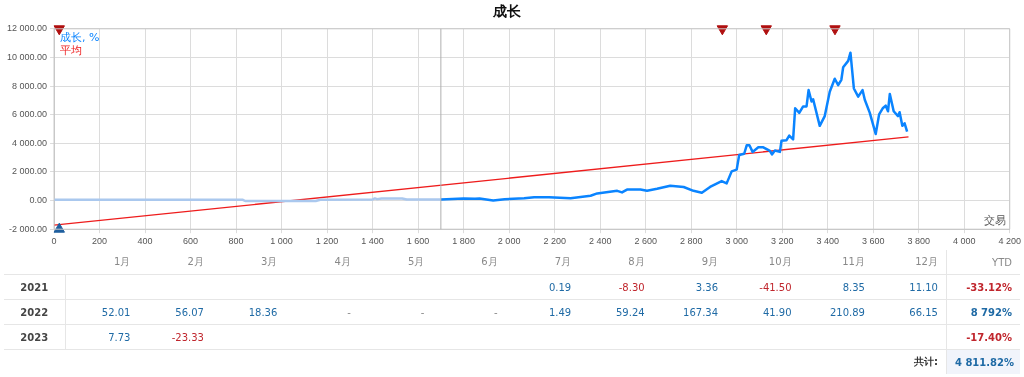 The height and width of the screenshot is (377, 1024). What do you see at coordinates (836, 287) in the screenshot?
I see `data-label: 8.35` at bounding box center [836, 287].